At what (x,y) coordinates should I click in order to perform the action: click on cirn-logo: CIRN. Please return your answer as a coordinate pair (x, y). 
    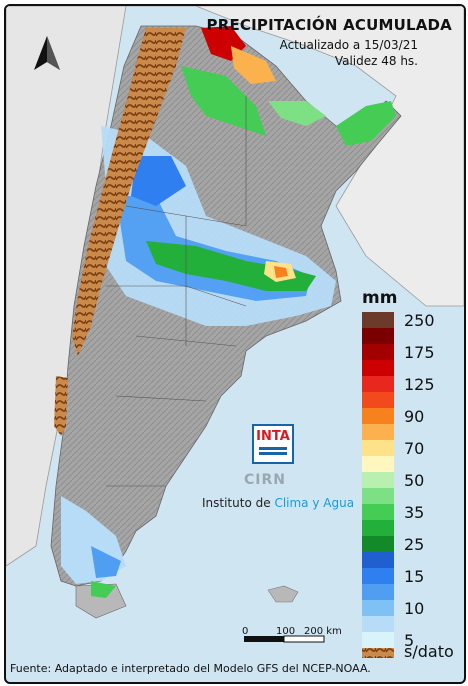
    Looking at the image, I should click on (265, 480).